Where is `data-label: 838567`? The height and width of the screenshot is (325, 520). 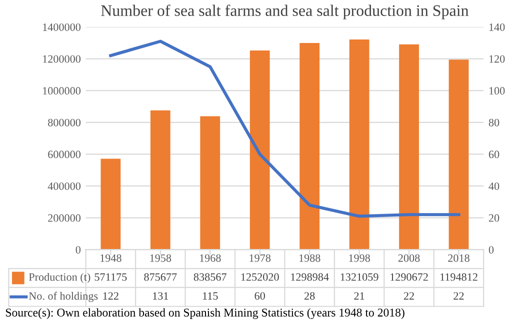 data-label: 838567 is located at coordinates (210, 277).